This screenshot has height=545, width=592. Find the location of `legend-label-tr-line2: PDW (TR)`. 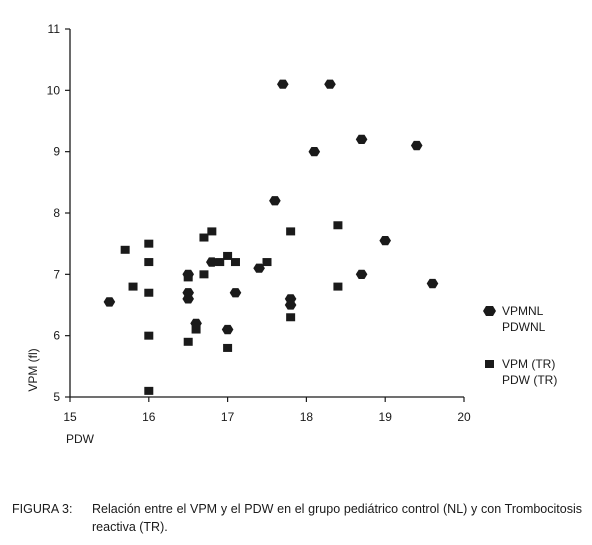

legend-label-tr-line2: PDW (TR) is located at coordinates (529, 380).